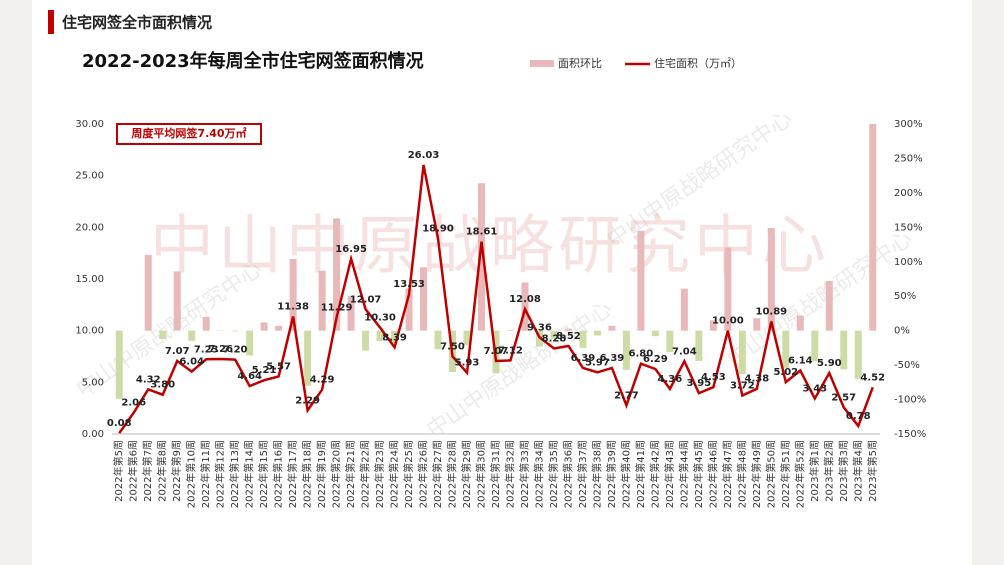 This screenshot has height=565, width=1004. Describe the element at coordinates (907, 365) in the screenshot. I see `y2-tick-label: -50%` at that location.